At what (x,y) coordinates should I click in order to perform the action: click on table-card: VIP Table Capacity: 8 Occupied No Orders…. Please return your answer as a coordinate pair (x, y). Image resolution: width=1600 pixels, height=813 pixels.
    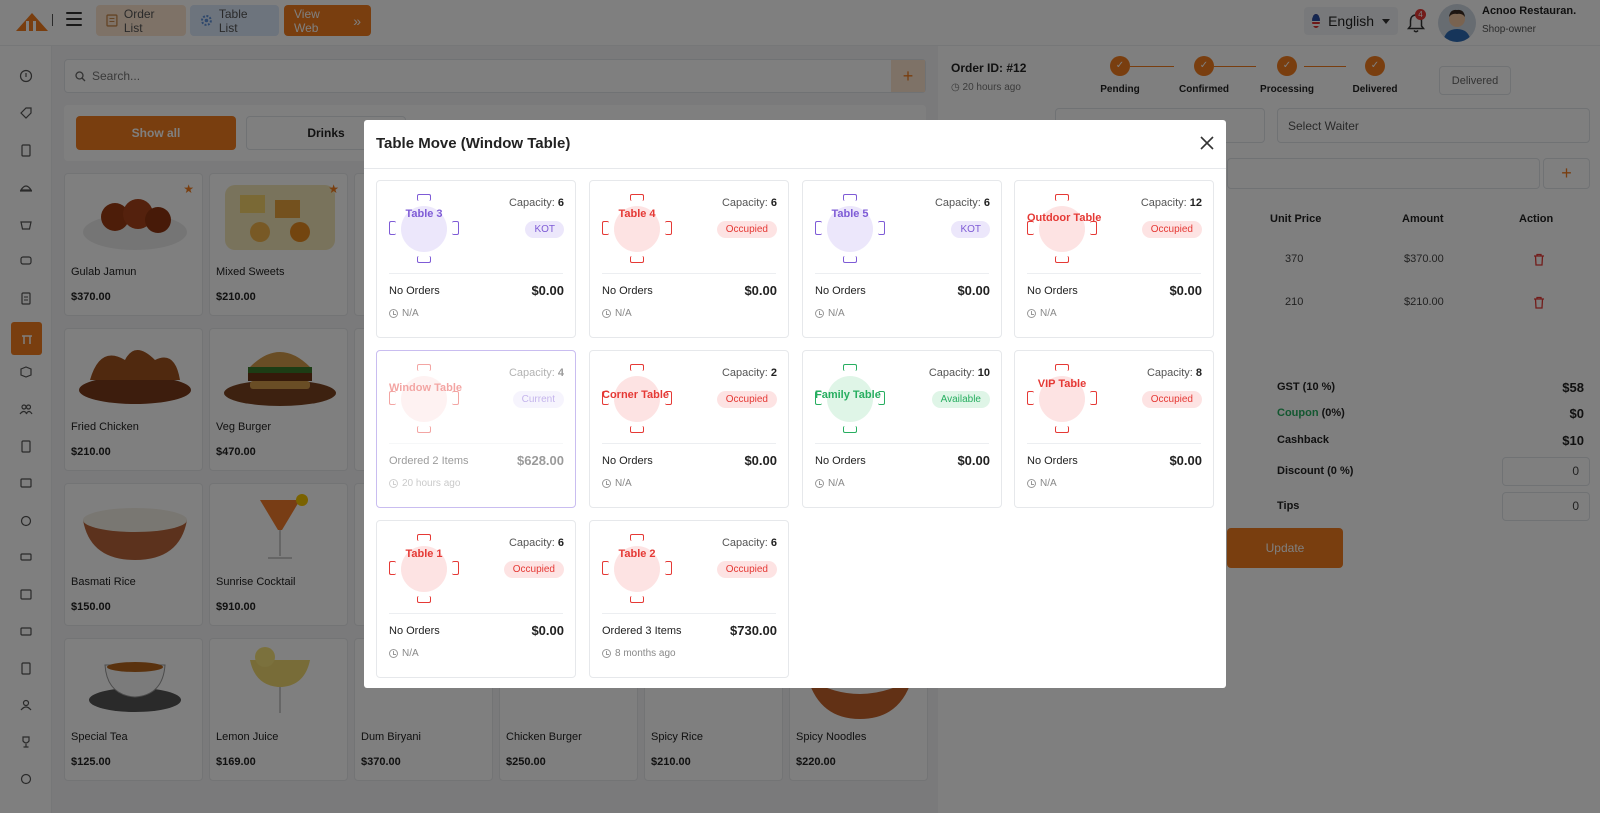
    Looking at the image, I should click on (1114, 429).